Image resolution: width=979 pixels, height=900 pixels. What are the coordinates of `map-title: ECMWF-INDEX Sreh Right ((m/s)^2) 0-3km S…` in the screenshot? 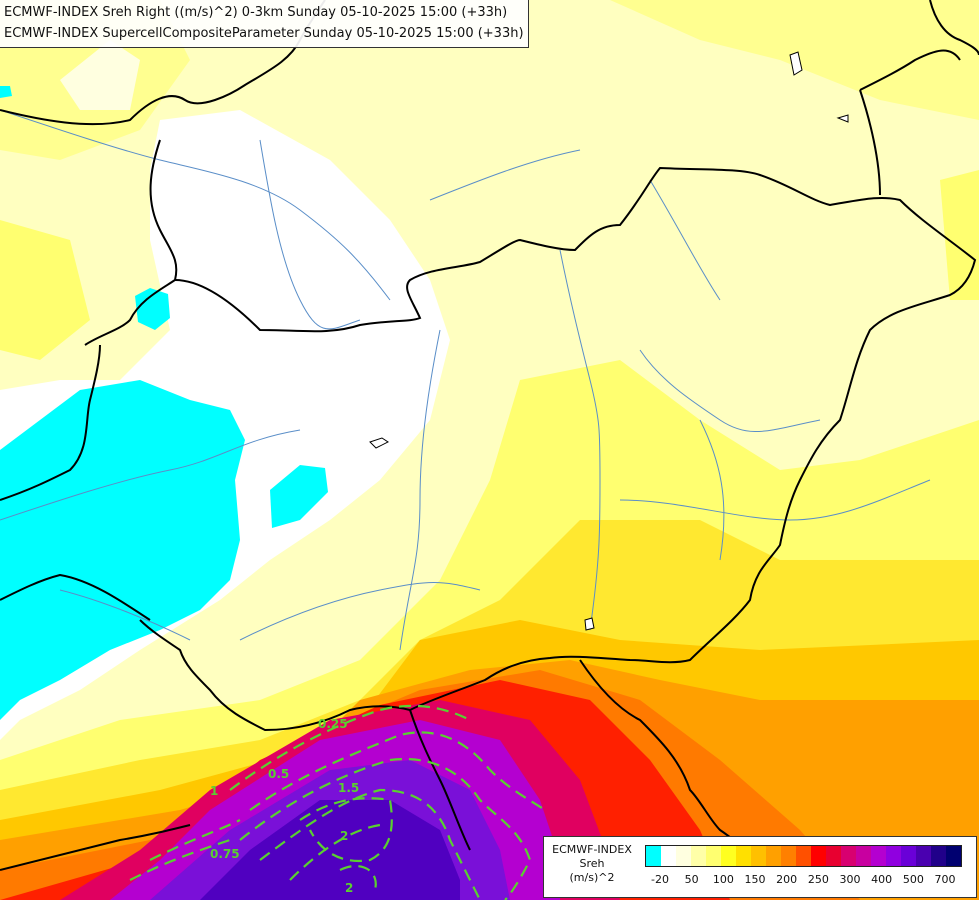 It's located at (264, 24).